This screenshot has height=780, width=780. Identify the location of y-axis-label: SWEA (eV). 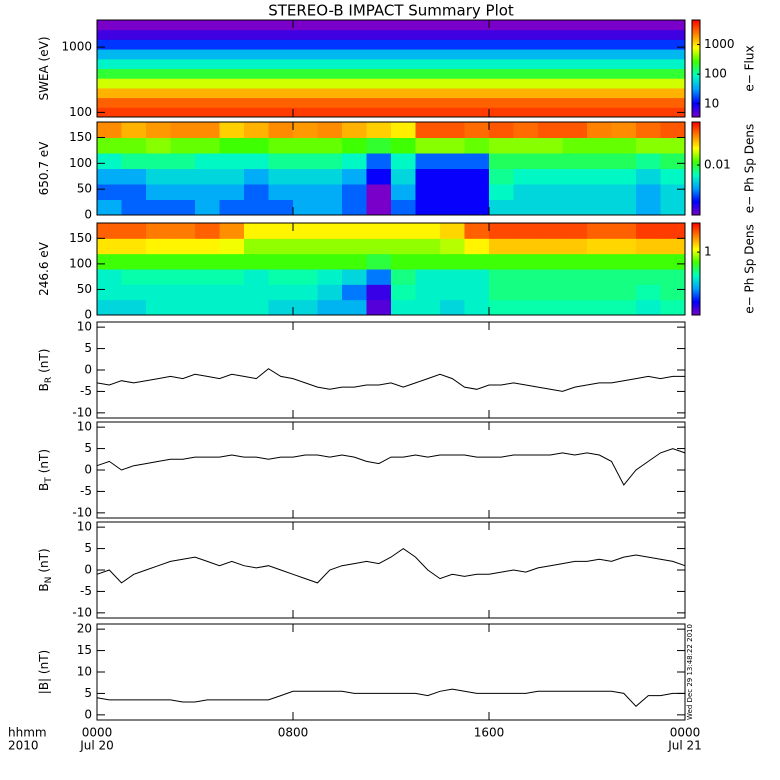
(44, 68).